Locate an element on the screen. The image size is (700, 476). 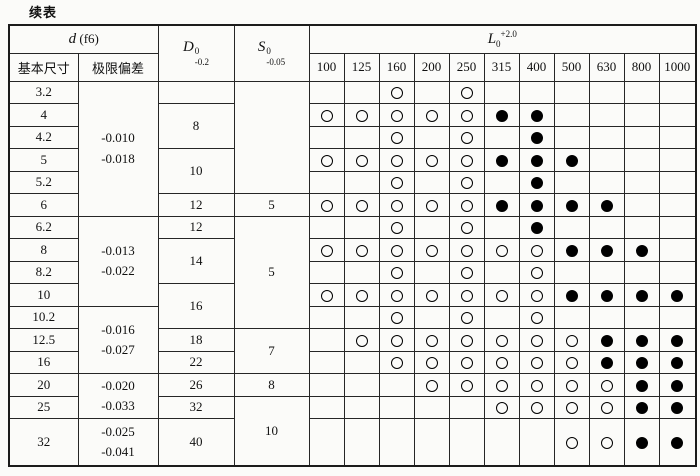
basic-size-cell: 5 is located at coordinates (43, 160).